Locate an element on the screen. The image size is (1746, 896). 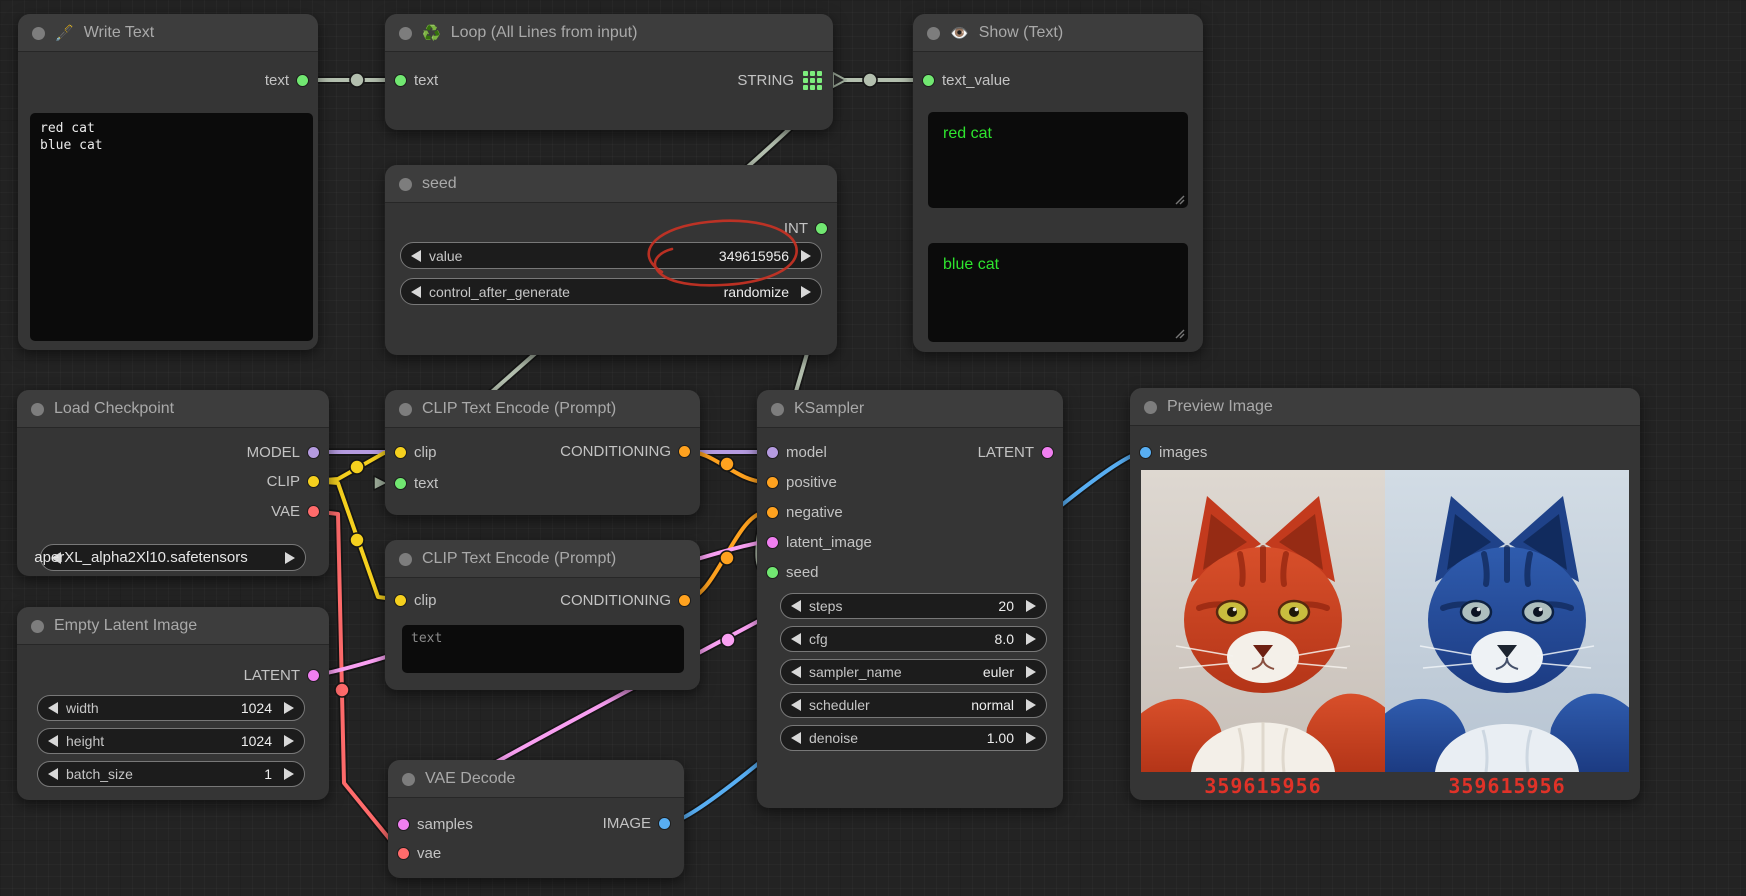
clip-output-dot is located at coordinates (313, 481).